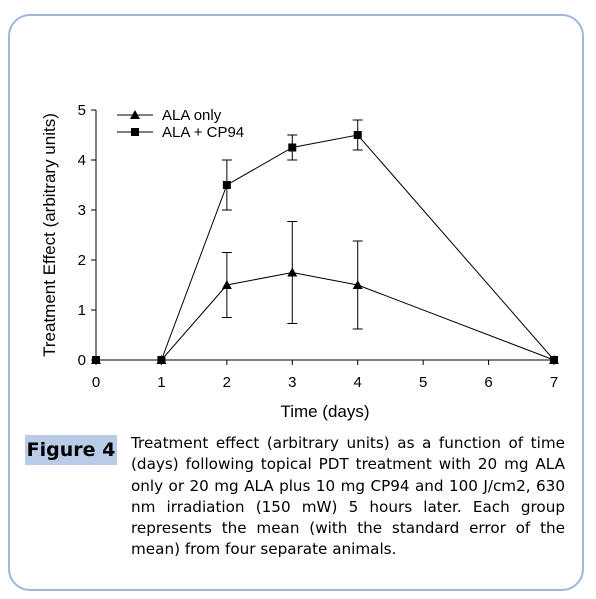  Describe the element at coordinates (203, 132) in the screenshot. I see `legend-label: ALA + CP94` at that location.